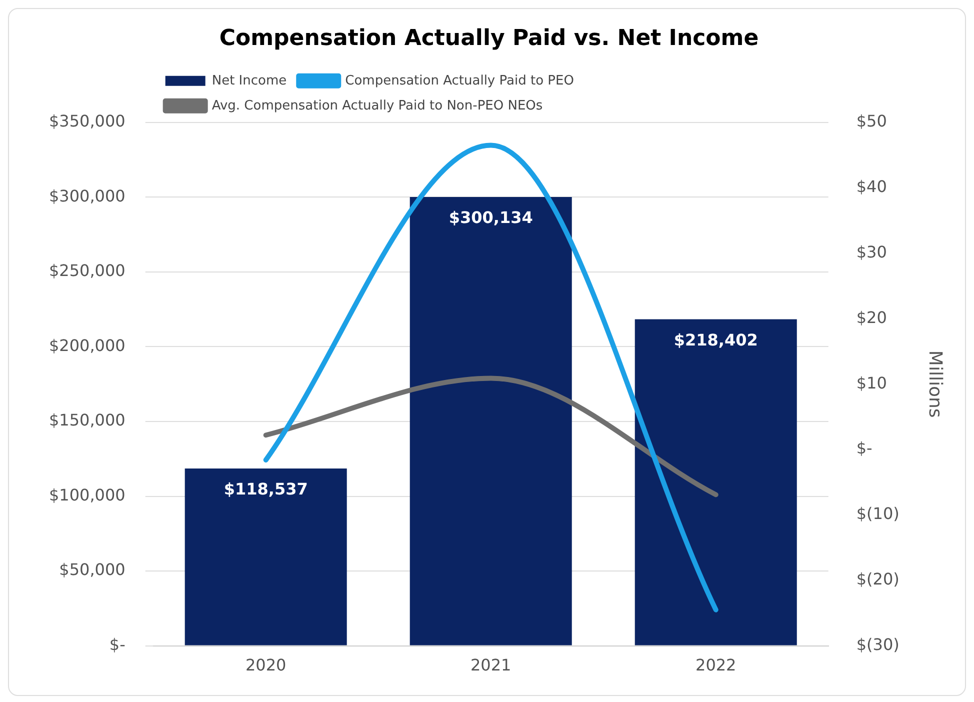  Describe the element at coordinates (716, 340) in the screenshot. I see `data-label: $218,402` at that location.